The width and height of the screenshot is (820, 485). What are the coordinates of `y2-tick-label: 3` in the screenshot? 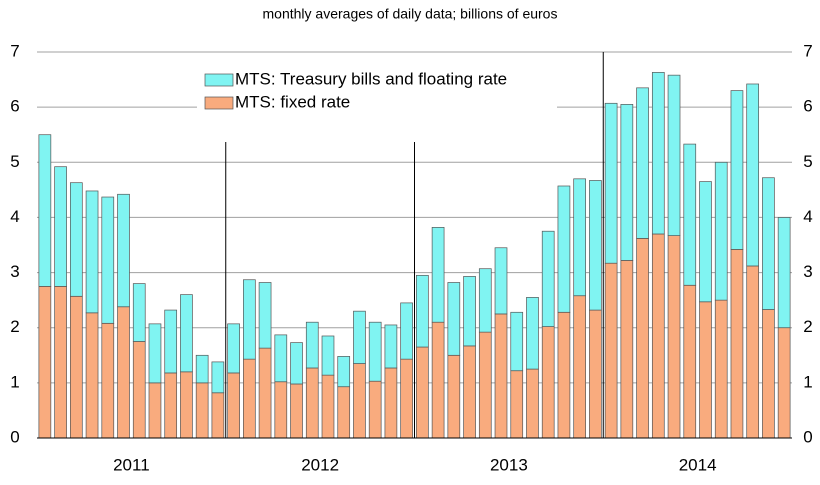 It's located at (807, 271).